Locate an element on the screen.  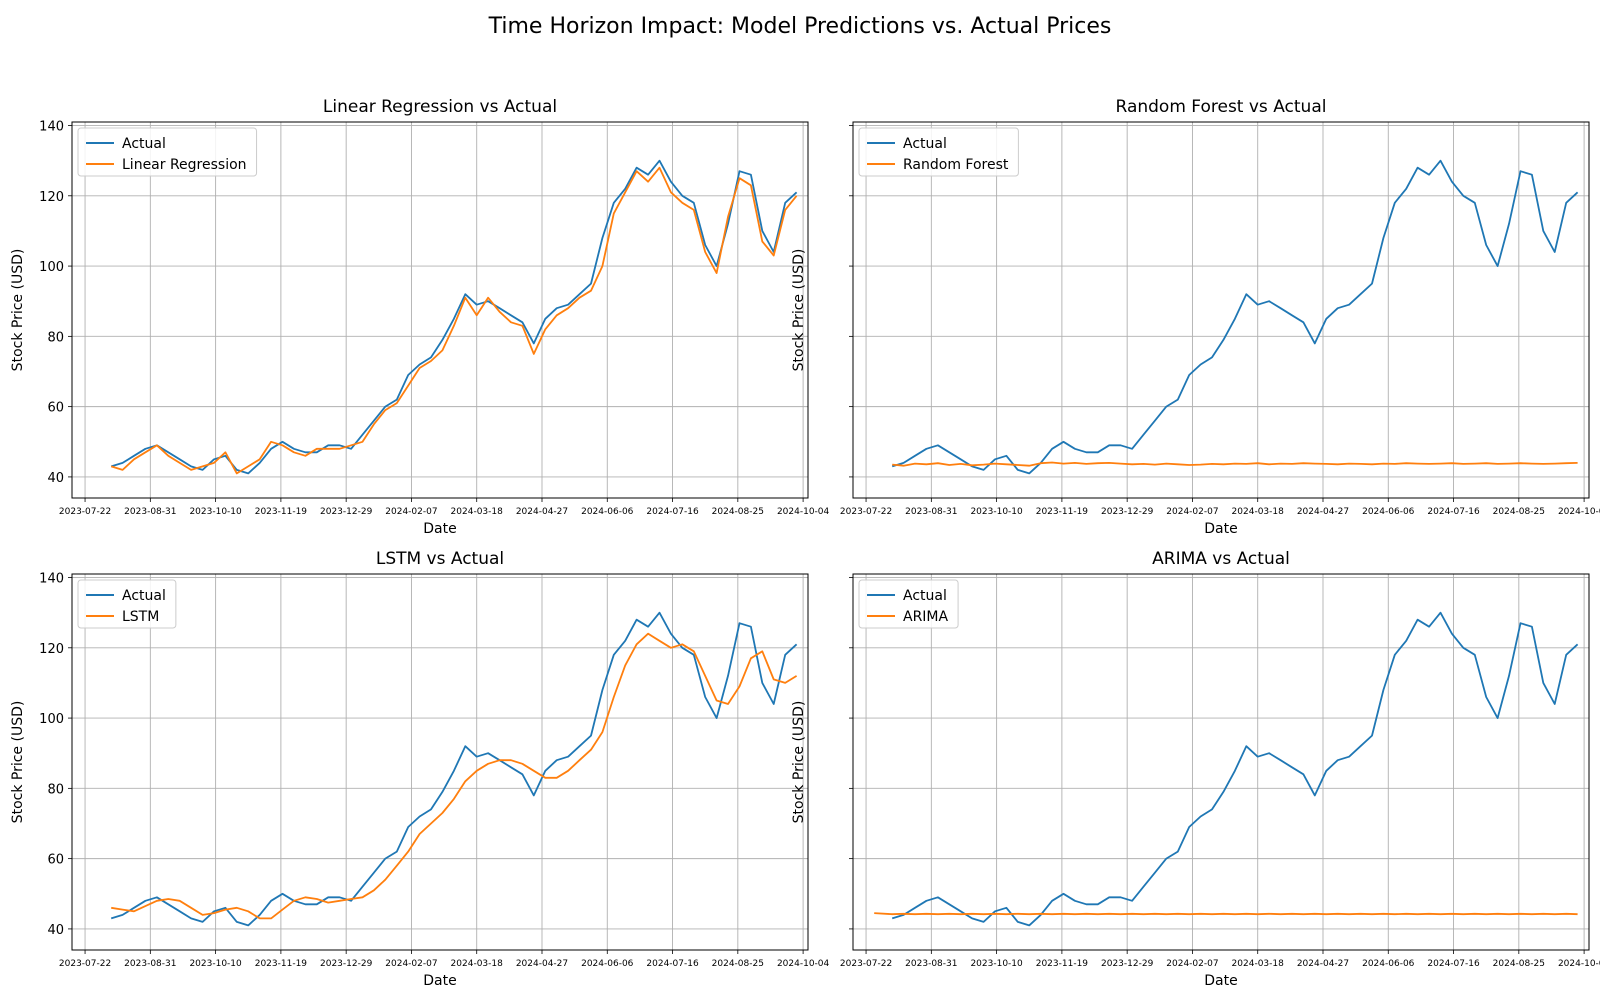
legend: Actual Random Forest is located at coordinates (938, 152).